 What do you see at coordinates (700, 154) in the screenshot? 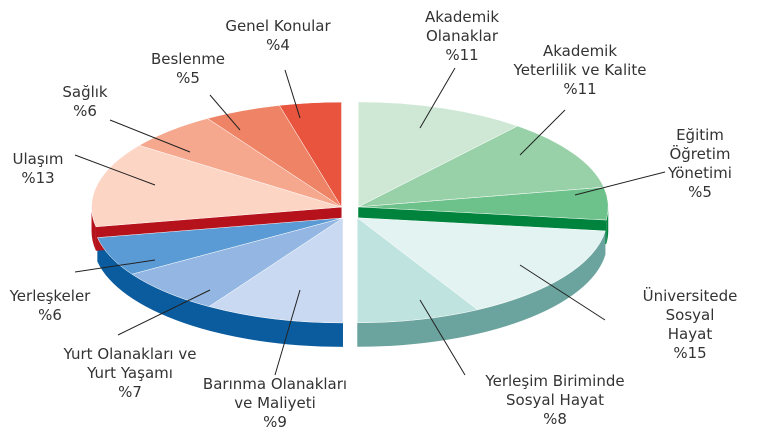
I see `category-name: Eğitim Öğretim Yönetimi` at bounding box center [700, 154].